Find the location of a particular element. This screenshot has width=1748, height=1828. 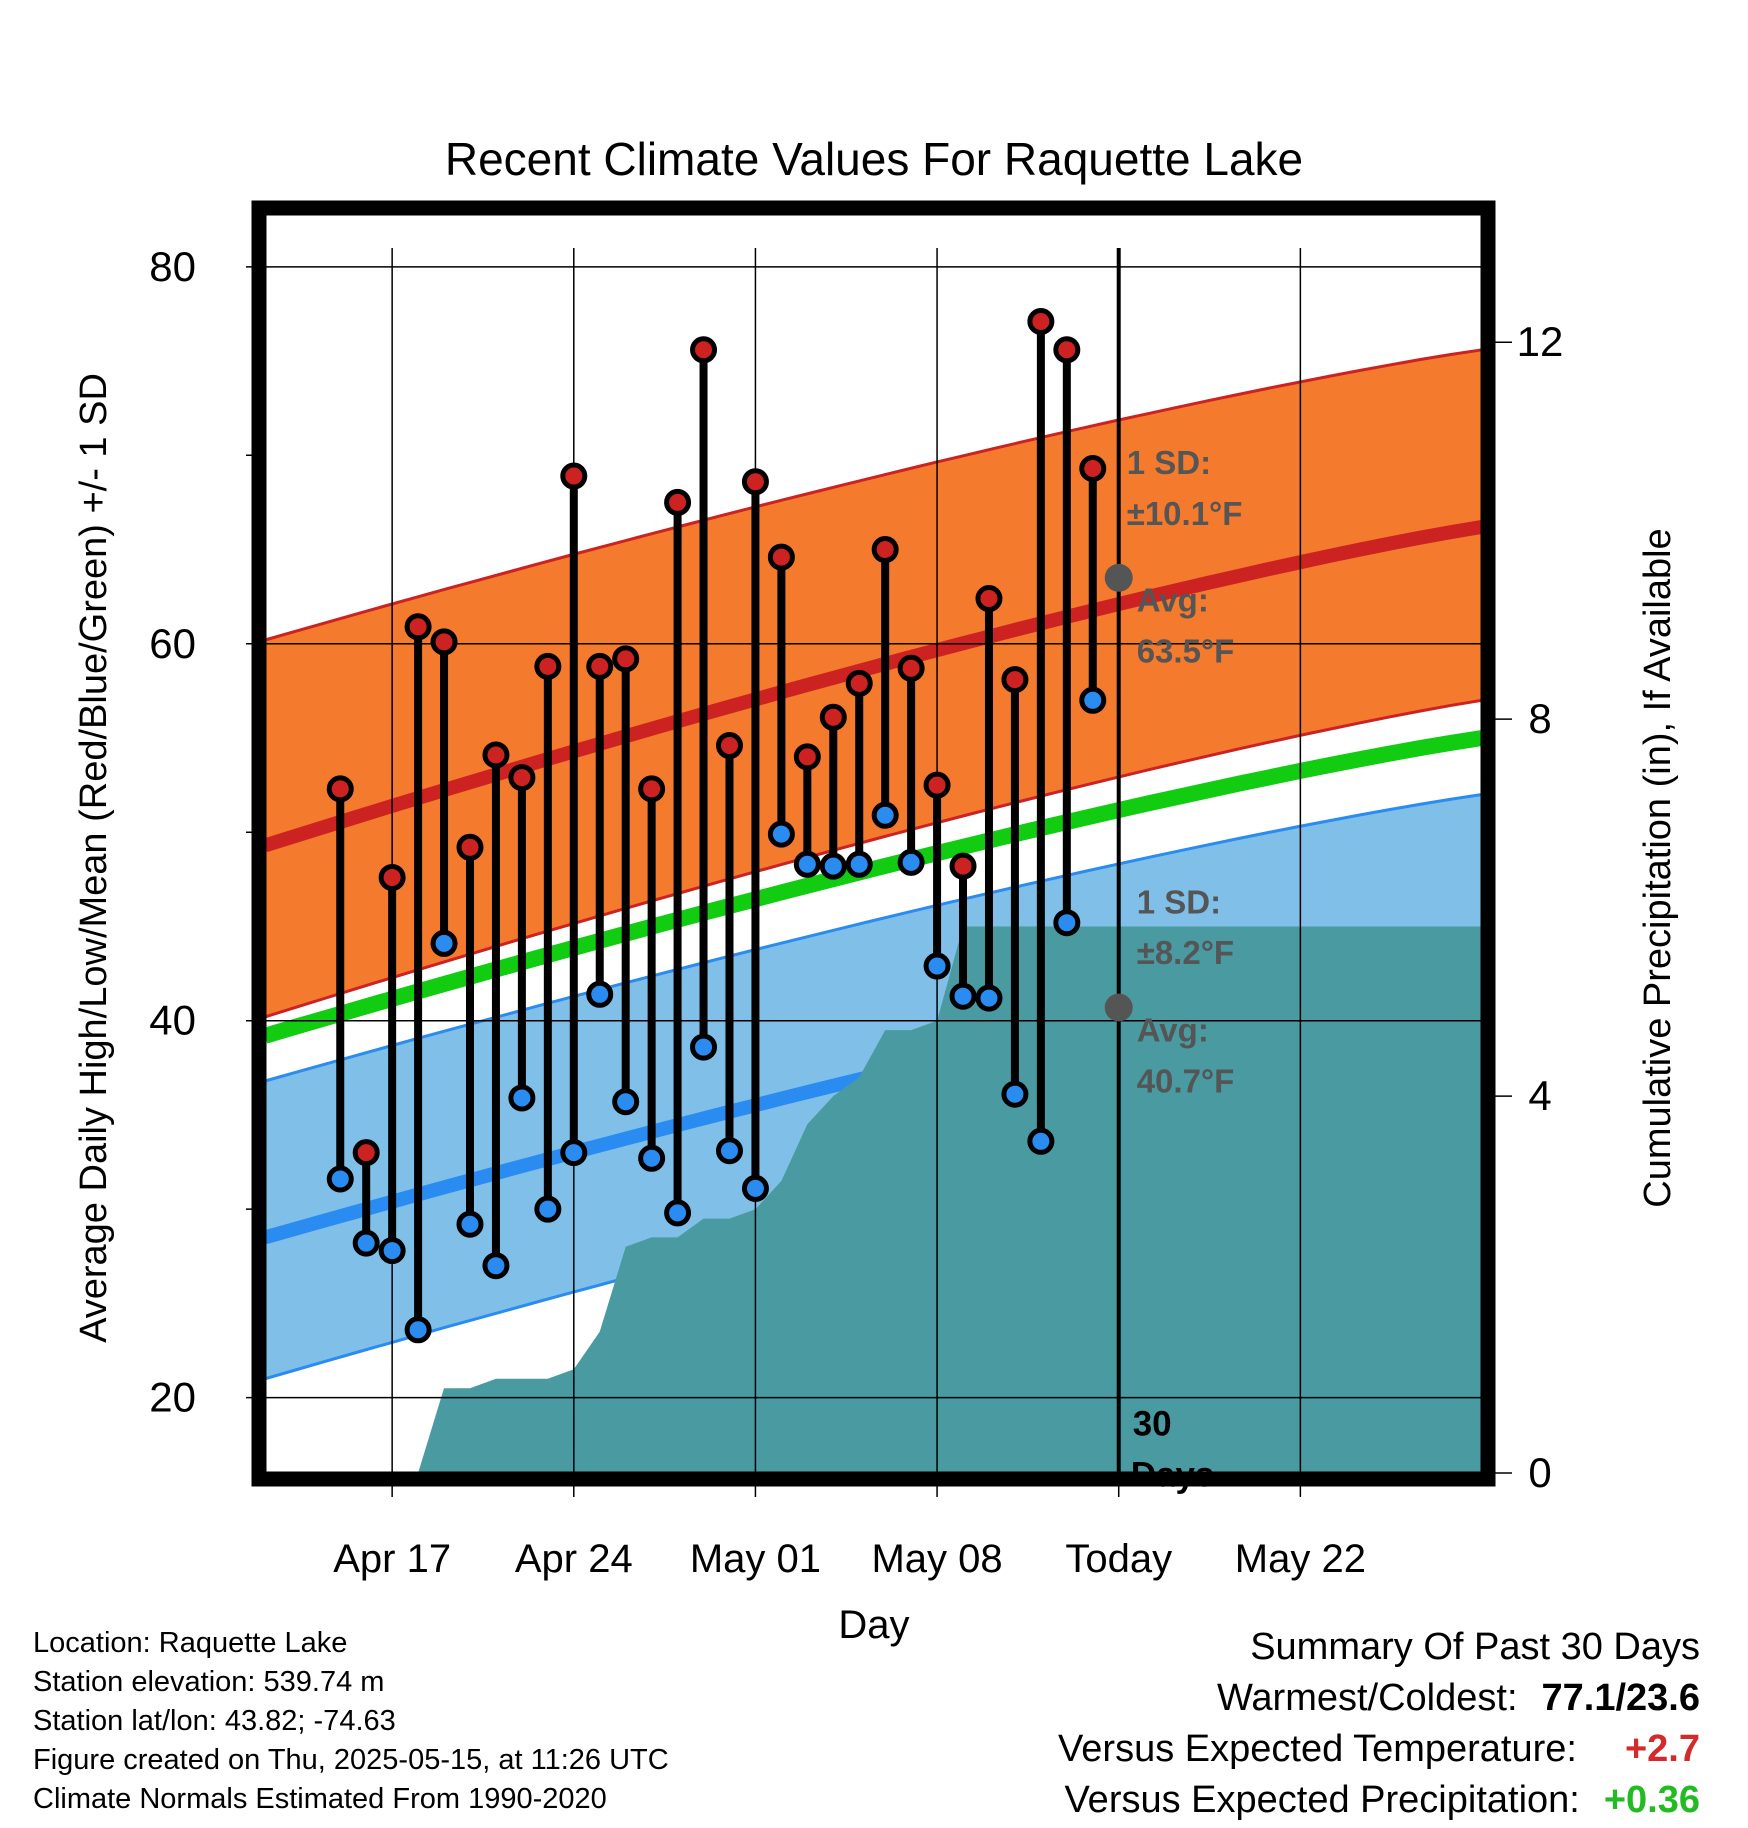

precip-label: Versus Expected Precipitation: is located at coordinates (1322, 1800).